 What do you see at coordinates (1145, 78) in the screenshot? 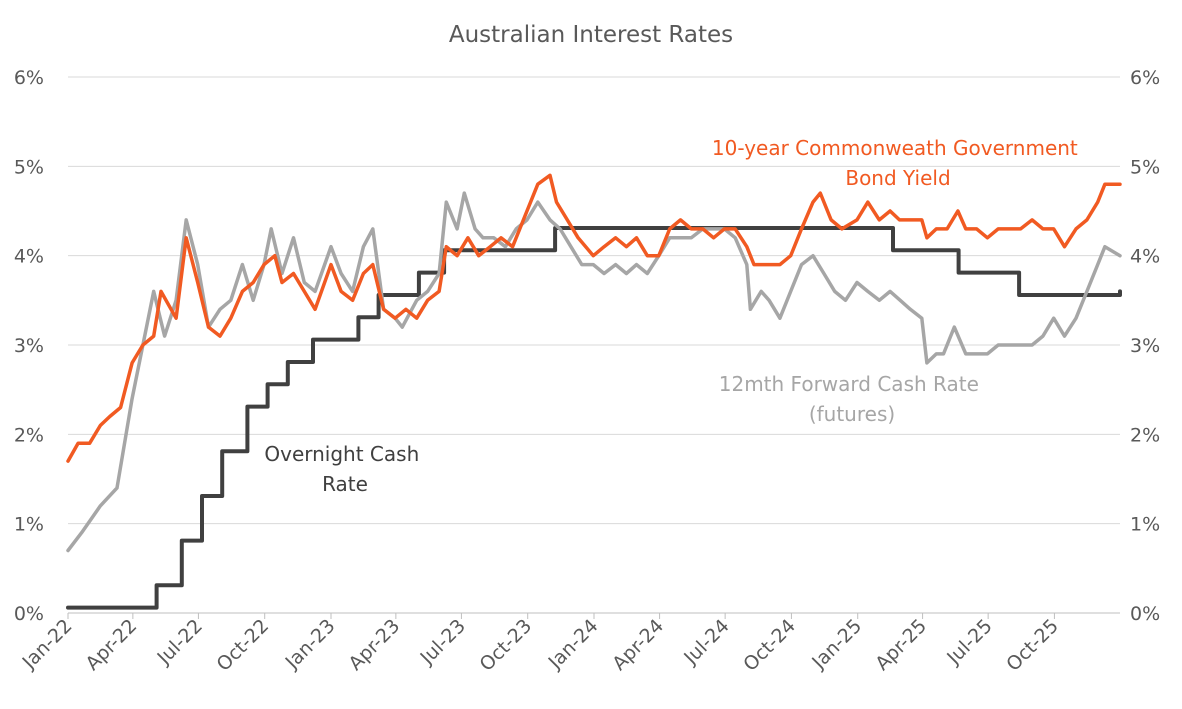
I see `y-tick-right: 6%` at bounding box center [1145, 78].